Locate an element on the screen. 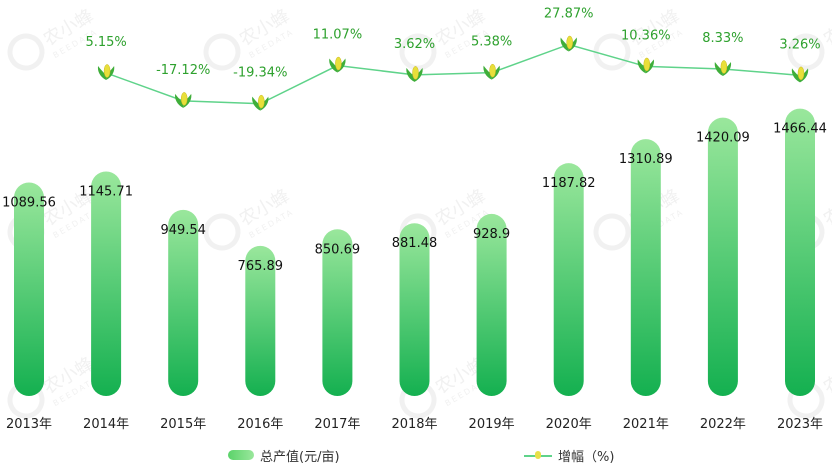 Image resolution: width=832 pixels, height=470 pixels. x-tick-label-5: 2018年 is located at coordinates (414, 424).